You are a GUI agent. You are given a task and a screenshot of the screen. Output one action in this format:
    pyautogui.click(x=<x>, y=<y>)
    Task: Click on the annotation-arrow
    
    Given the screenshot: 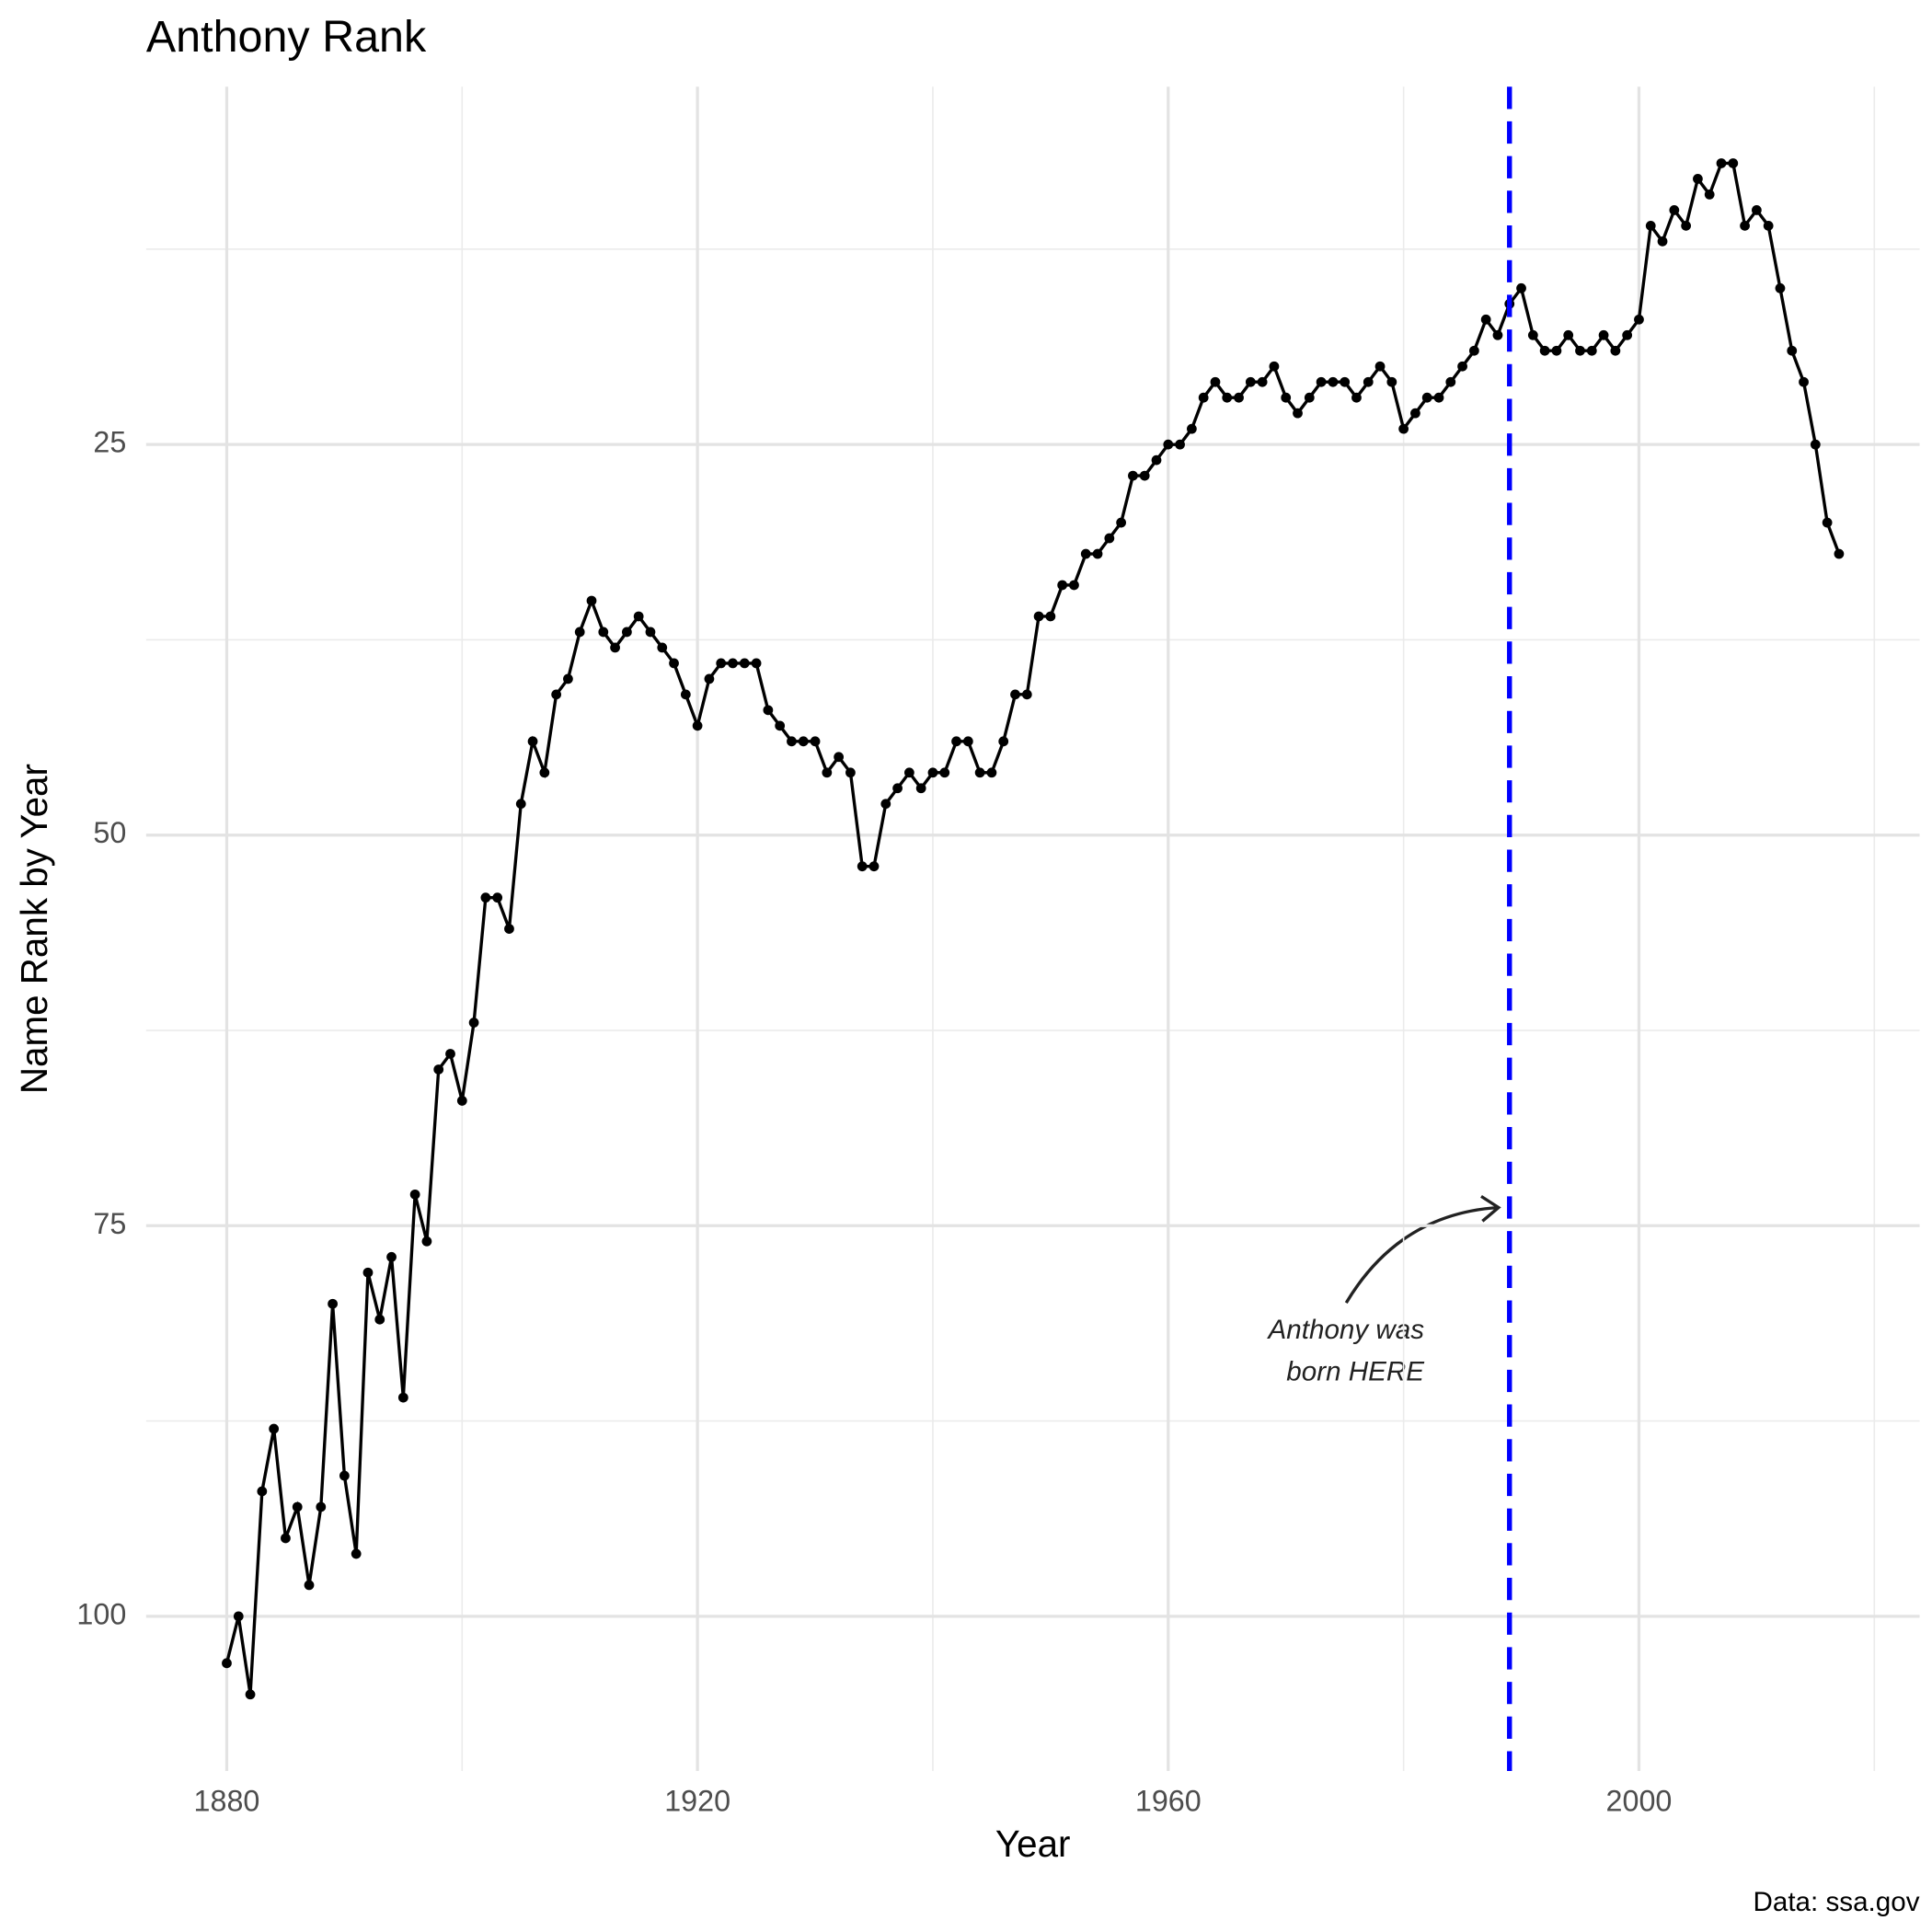 What is the action you would take?
    pyautogui.click(x=1422, y=1249)
    